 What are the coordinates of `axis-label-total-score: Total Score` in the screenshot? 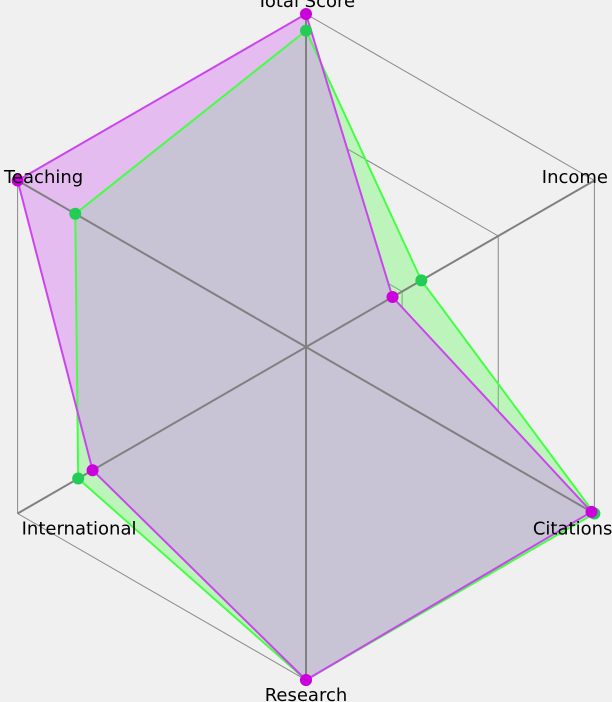 It's located at (305, 6).